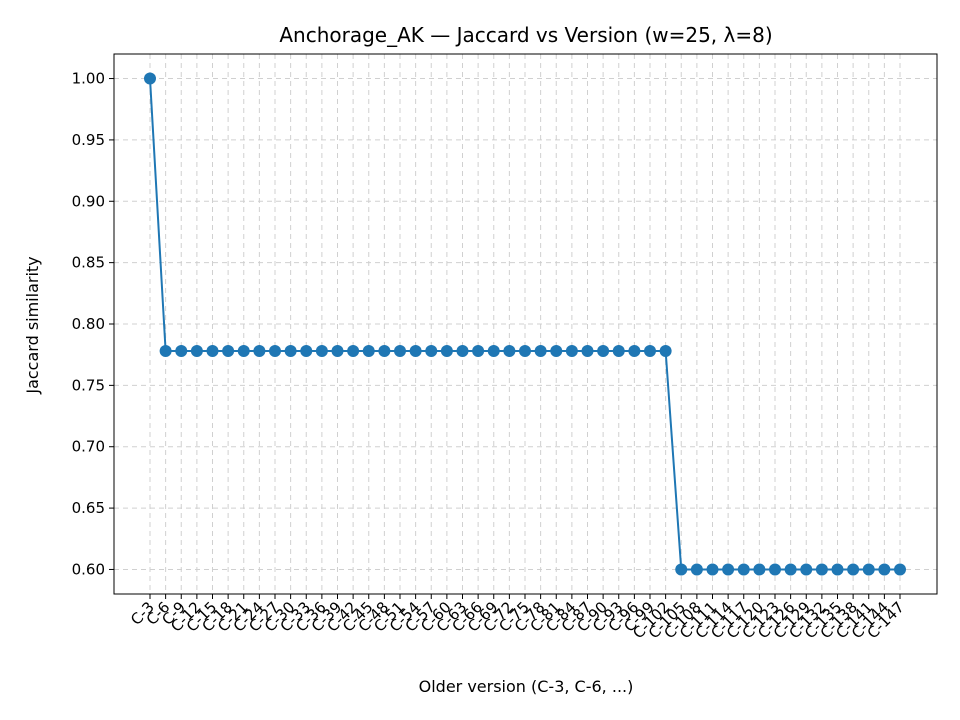  What do you see at coordinates (88, 447) in the screenshot?
I see `y-tick-label: 0.70` at bounding box center [88, 447].